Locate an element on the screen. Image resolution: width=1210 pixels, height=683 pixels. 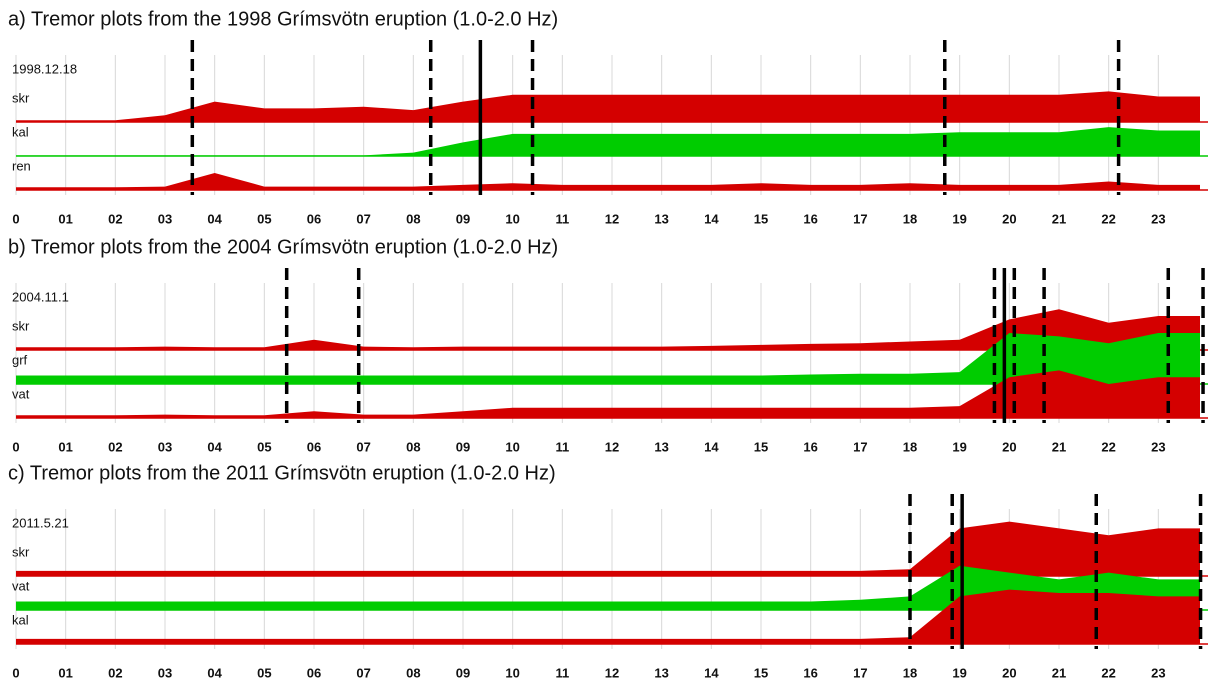
date-label: 2004.11.1 is located at coordinates (40, 296).